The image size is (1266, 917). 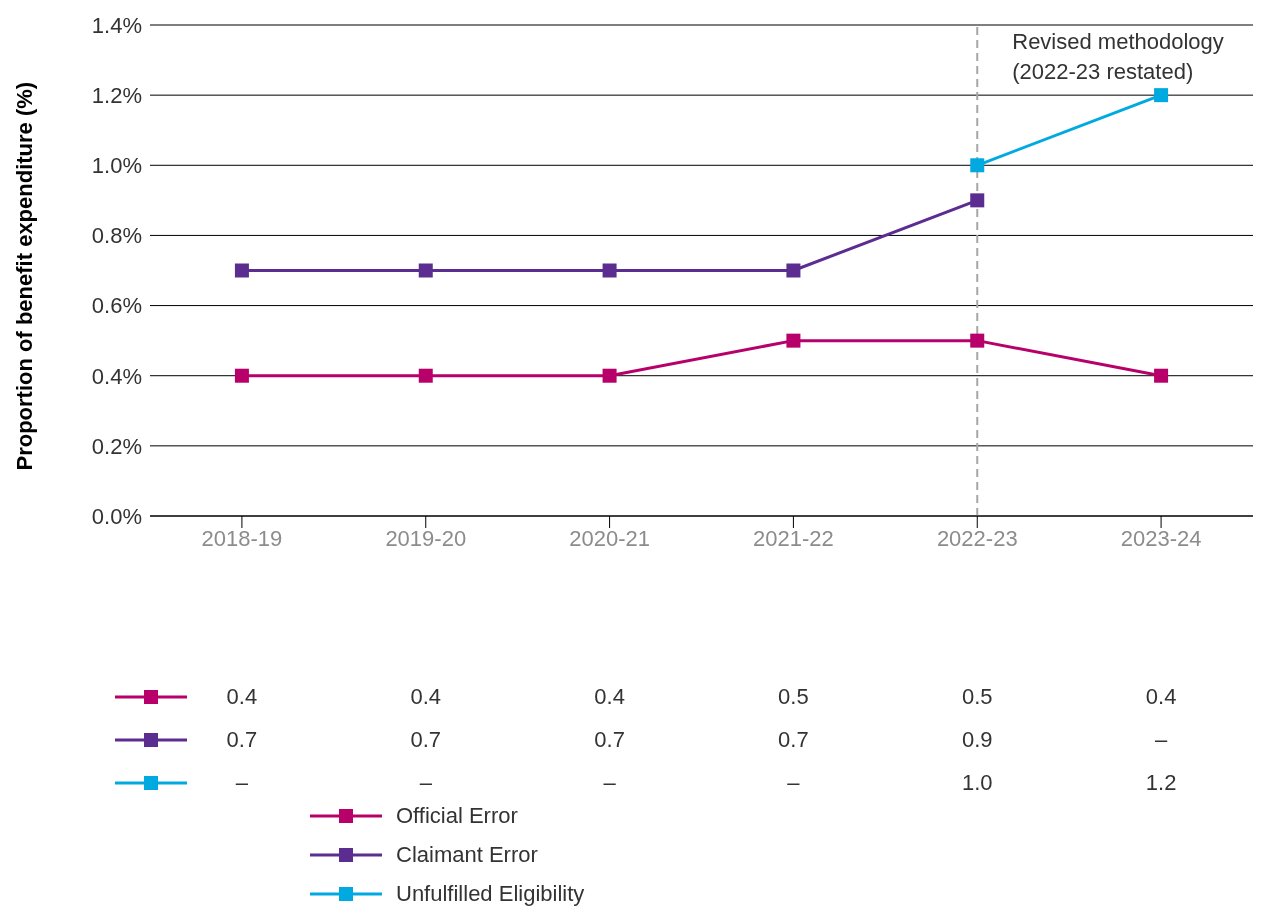 What do you see at coordinates (116, 516) in the screenshot?
I see `y-tick-label: 0.0%` at bounding box center [116, 516].